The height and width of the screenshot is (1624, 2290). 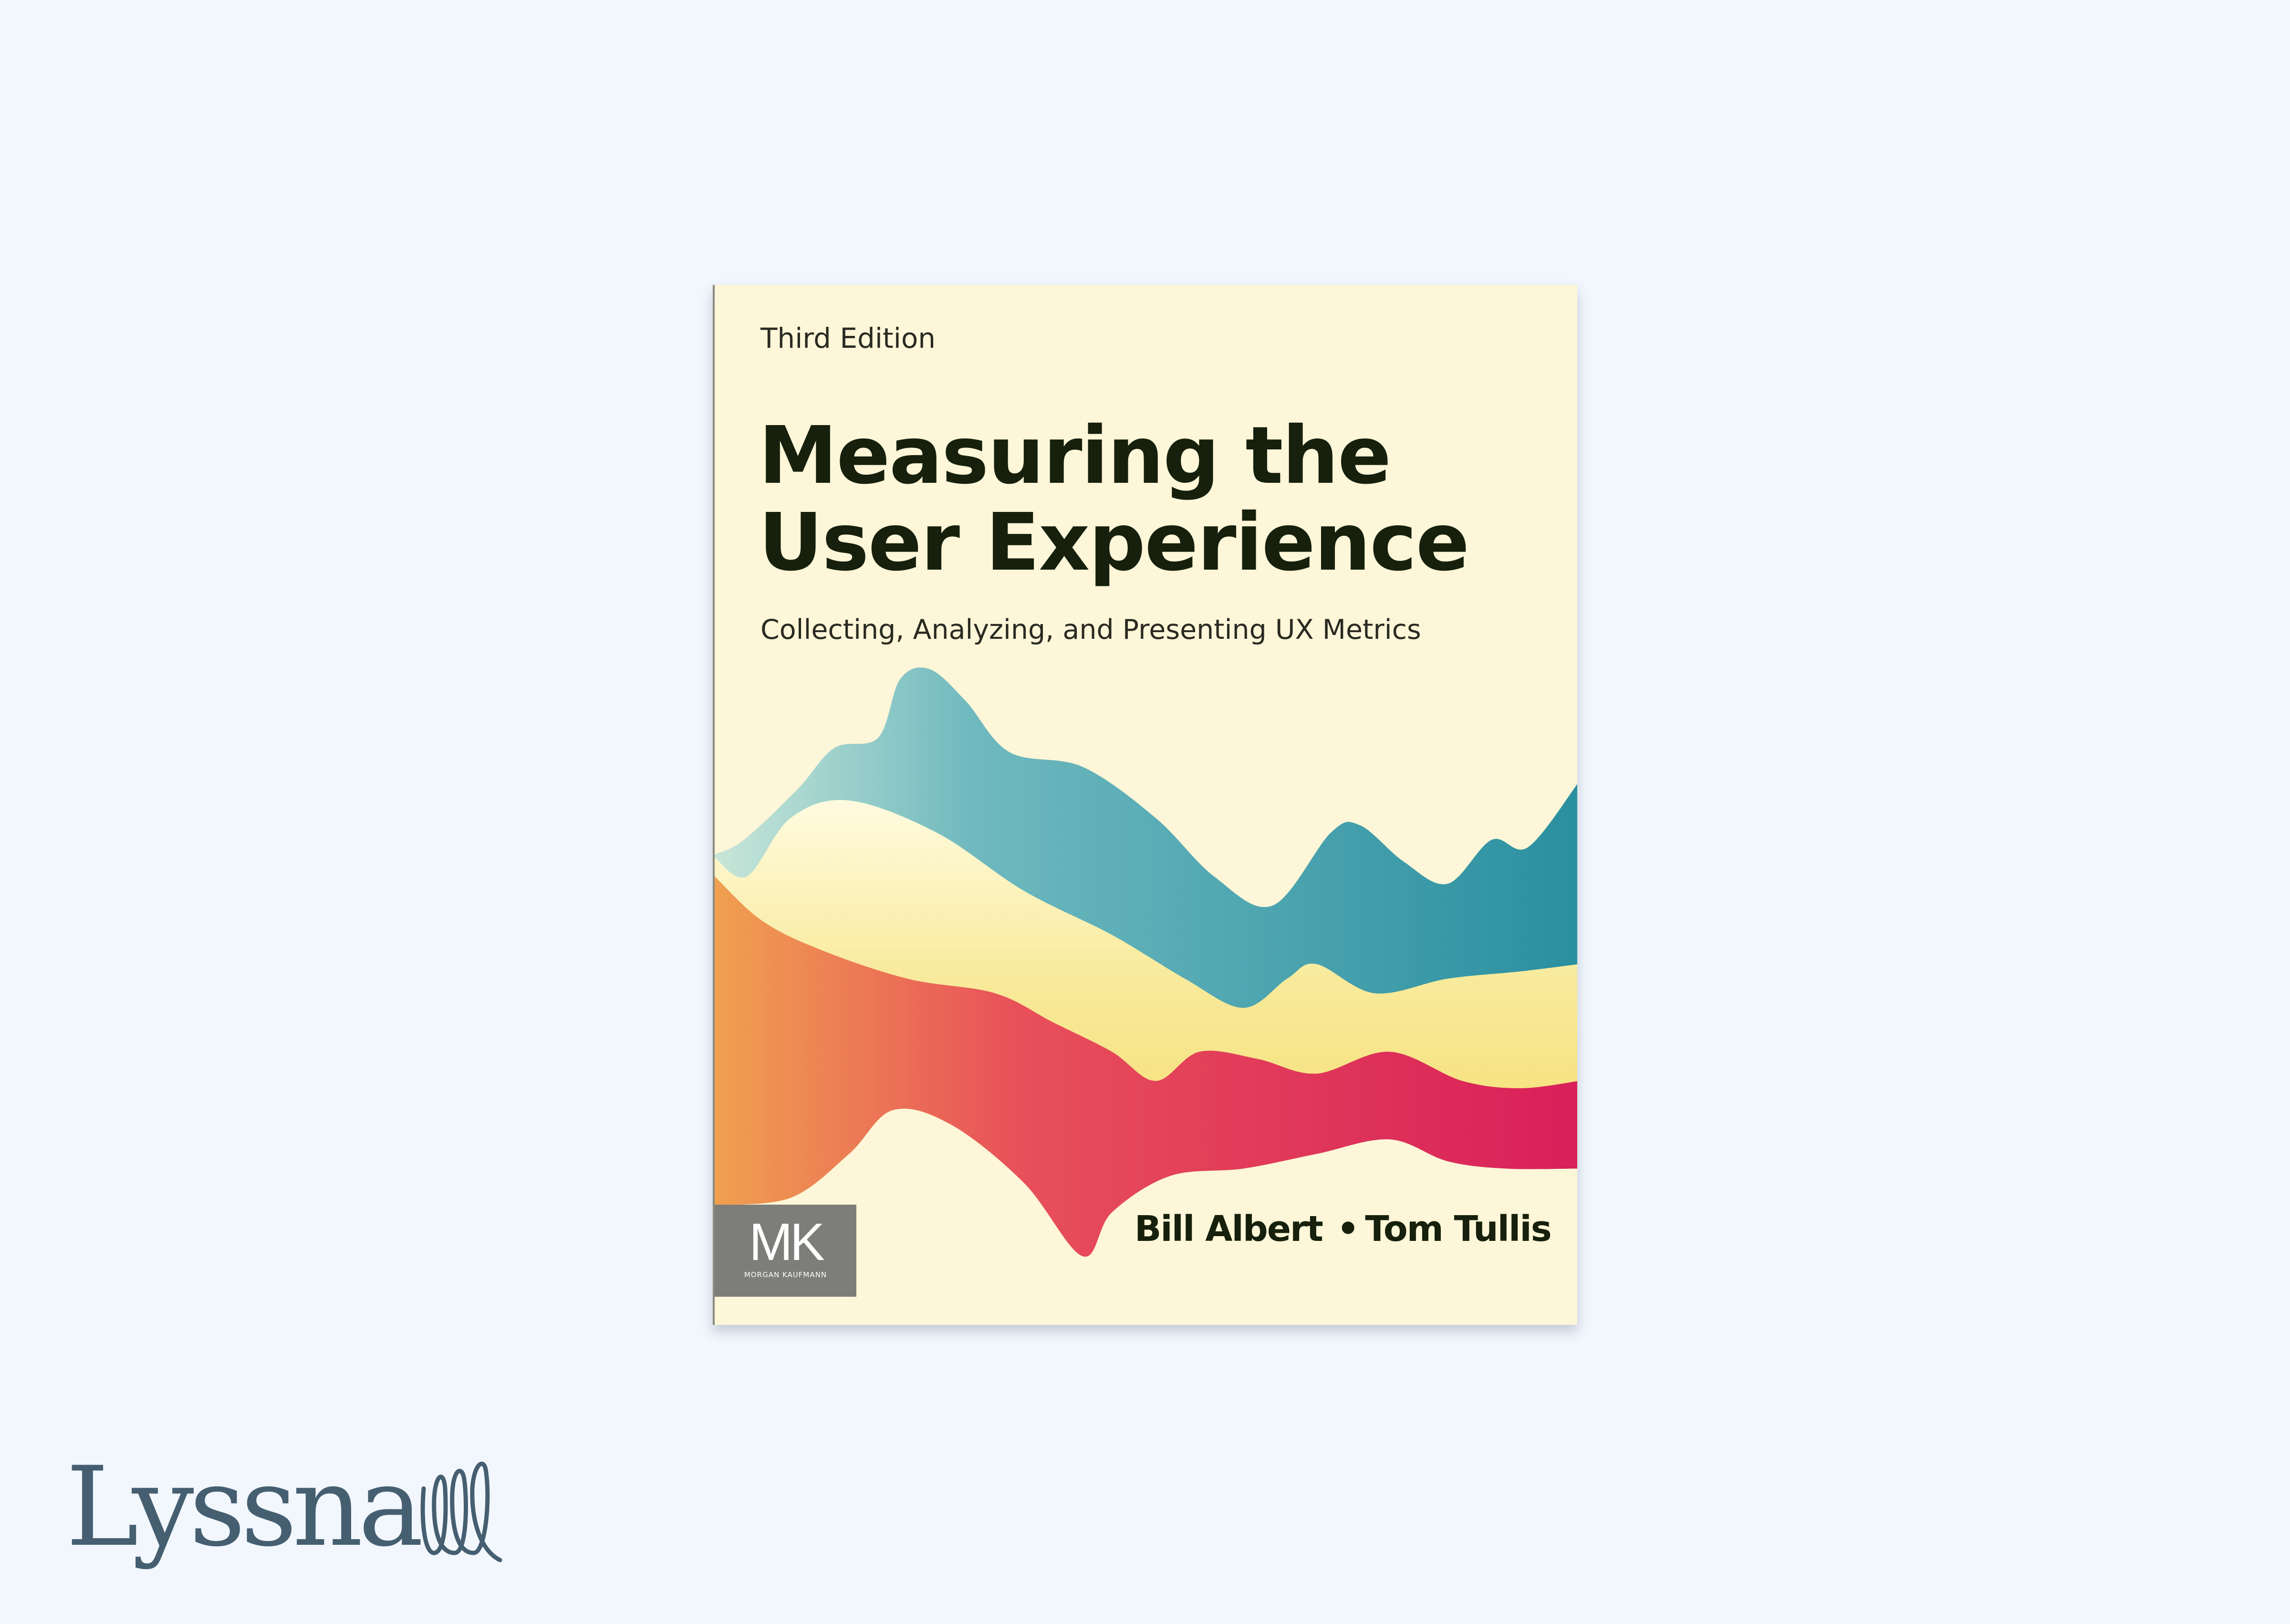 What do you see at coordinates (461, 1511) in the screenshot?
I see `lyssna-loops-icon` at bounding box center [461, 1511].